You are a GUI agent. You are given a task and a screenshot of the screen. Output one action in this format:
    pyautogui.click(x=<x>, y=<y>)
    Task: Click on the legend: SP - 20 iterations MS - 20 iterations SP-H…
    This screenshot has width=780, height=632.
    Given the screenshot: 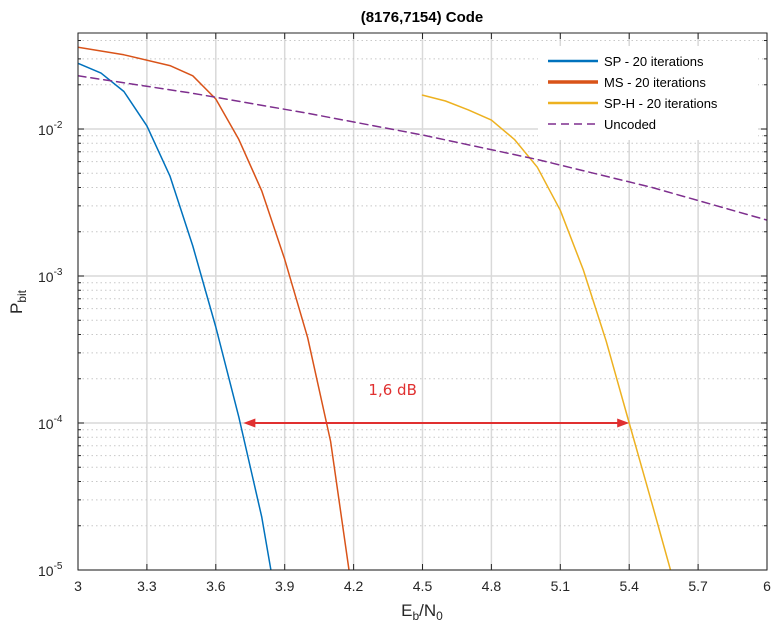 What is the action you would take?
    pyautogui.click(x=648, y=93)
    